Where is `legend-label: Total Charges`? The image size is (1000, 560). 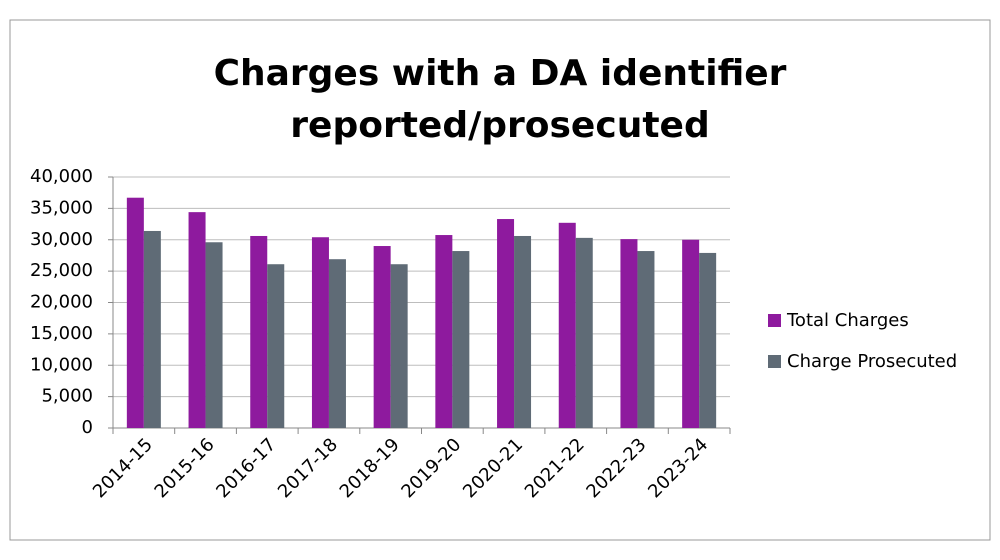
legend-label: Total Charges is located at coordinates (847, 320).